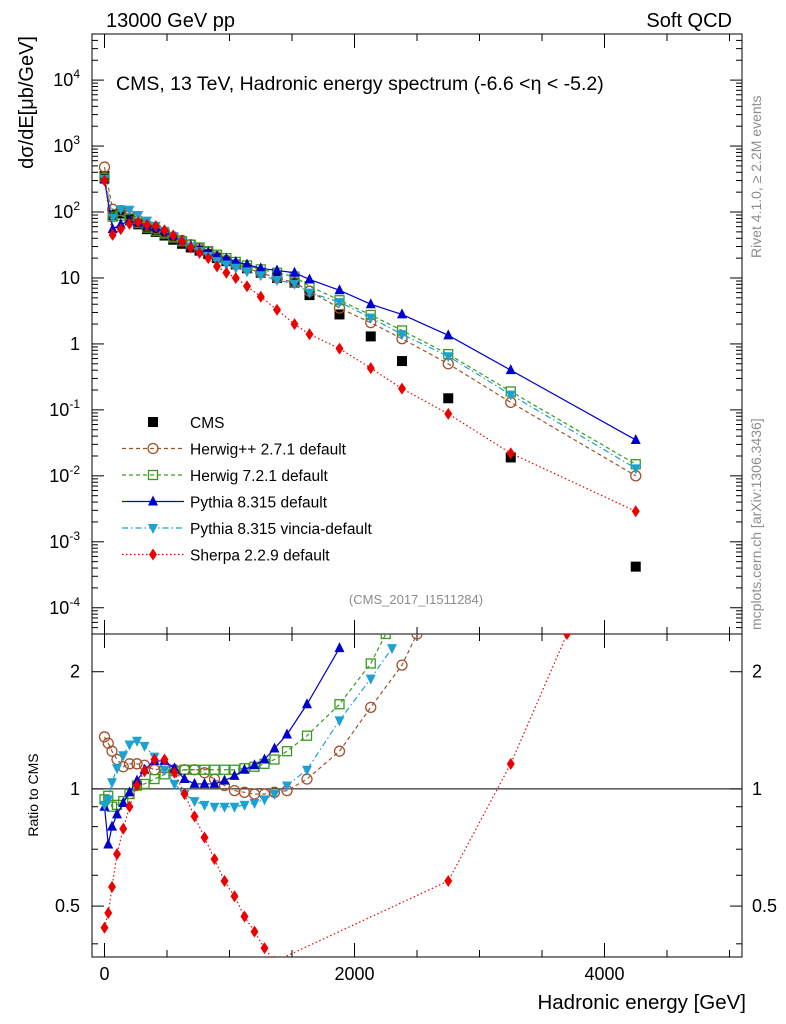 This screenshot has width=786, height=1024. What do you see at coordinates (76, 74) in the screenshot?
I see `y-tick-label-exponent: 4` at bounding box center [76, 74].